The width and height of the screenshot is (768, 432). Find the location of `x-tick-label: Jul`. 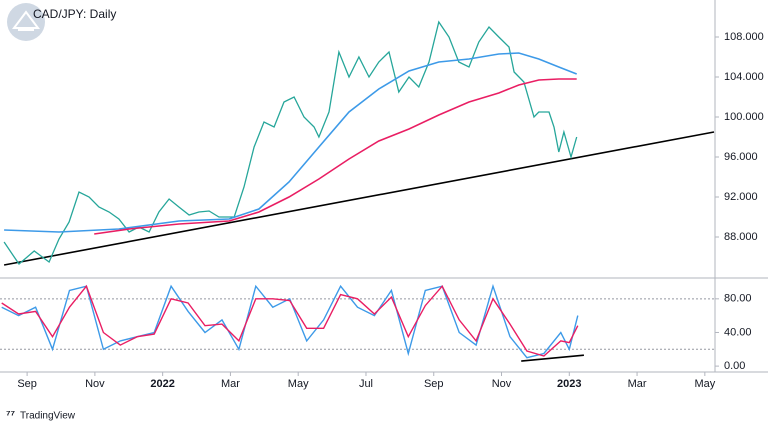

x-tick-label: Jul is located at coordinates (366, 384).